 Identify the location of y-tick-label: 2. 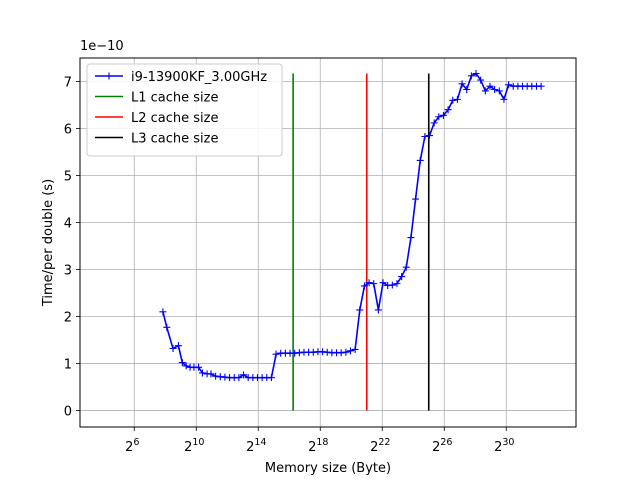
(68, 318).